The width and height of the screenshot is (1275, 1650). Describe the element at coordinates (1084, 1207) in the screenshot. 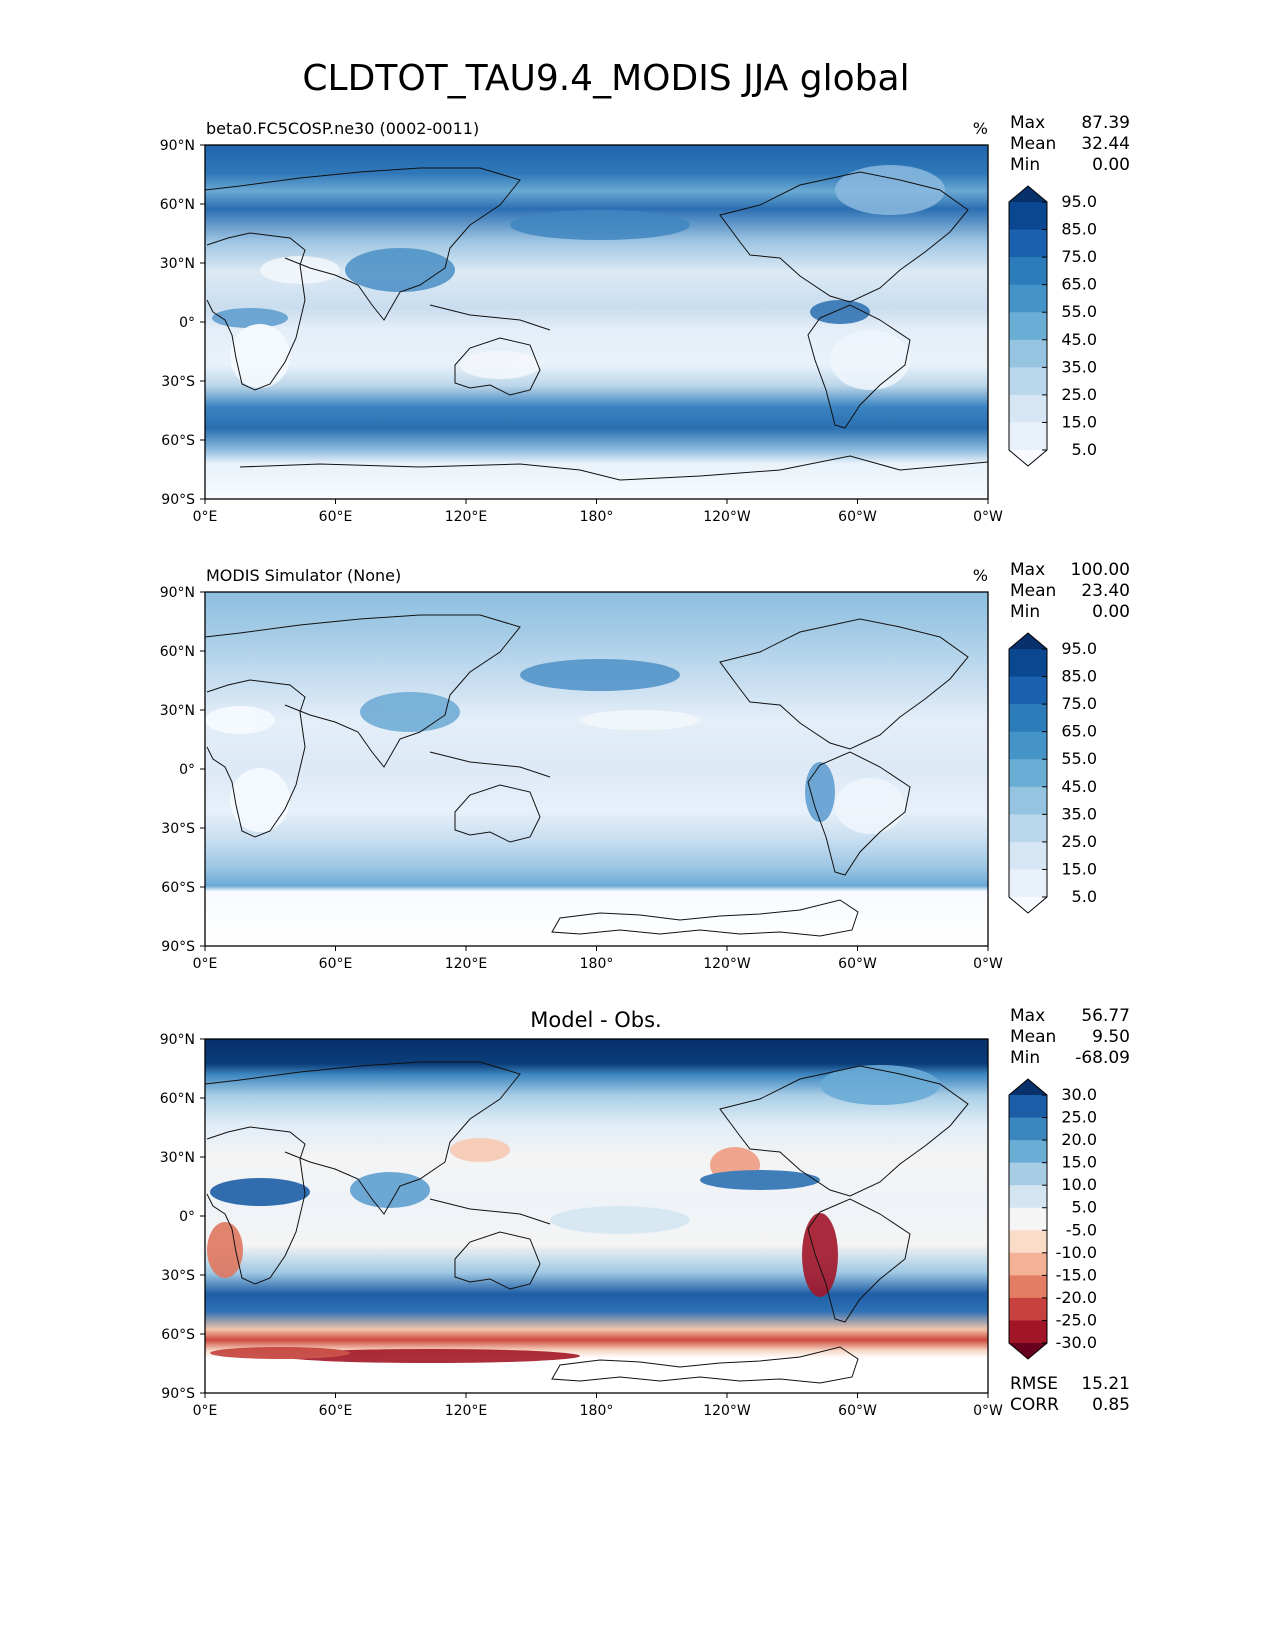

I see `colorbar-tick-label: 5.0` at that location.